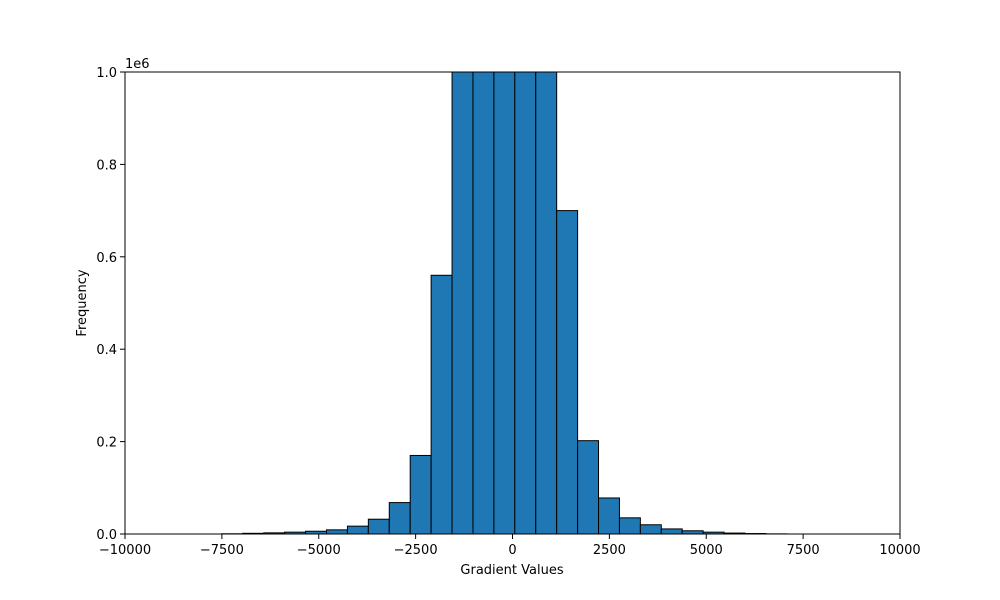 The height and width of the screenshot is (600, 1000). Describe the element at coordinates (106, 73) in the screenshot. I see `y-tick-label: 1.0` at that location.